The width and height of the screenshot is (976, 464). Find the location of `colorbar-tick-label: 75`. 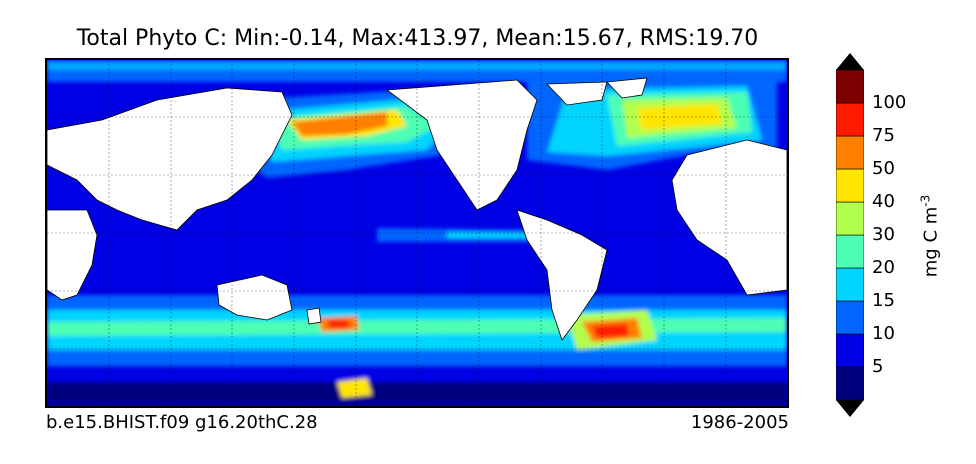

colorbar-tick-label: 75 is located at coordinates (883, 135).